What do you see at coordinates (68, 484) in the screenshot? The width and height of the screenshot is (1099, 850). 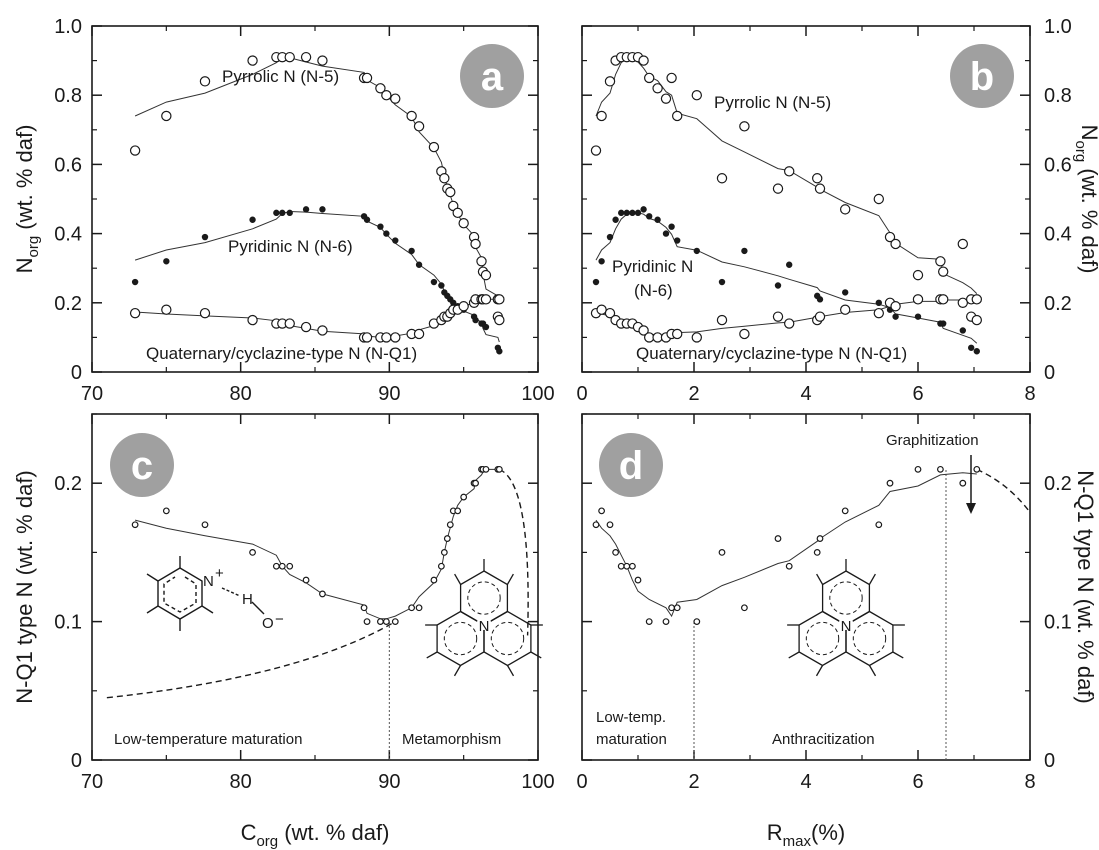 I see `y-tick-label-c: 0.2` at bounding box center [68, 484].